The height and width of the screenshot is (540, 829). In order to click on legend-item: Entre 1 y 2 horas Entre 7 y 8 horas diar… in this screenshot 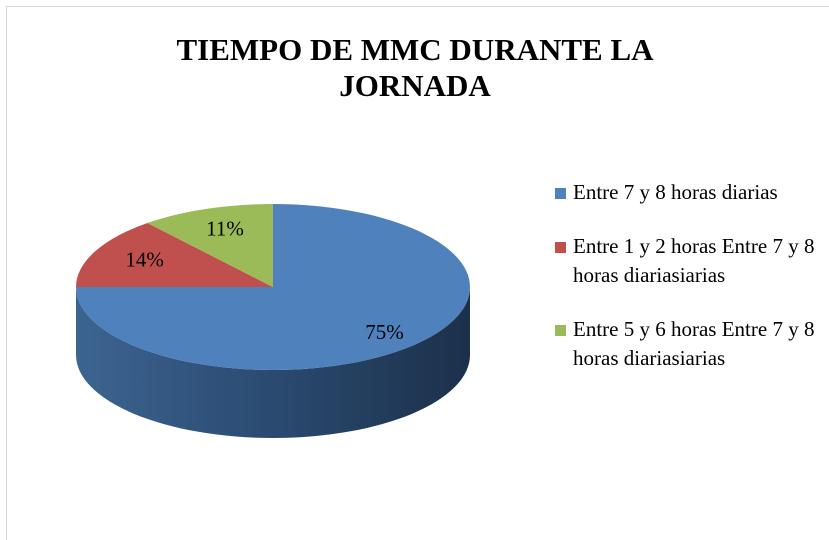, I will do `click(690, 261)`.